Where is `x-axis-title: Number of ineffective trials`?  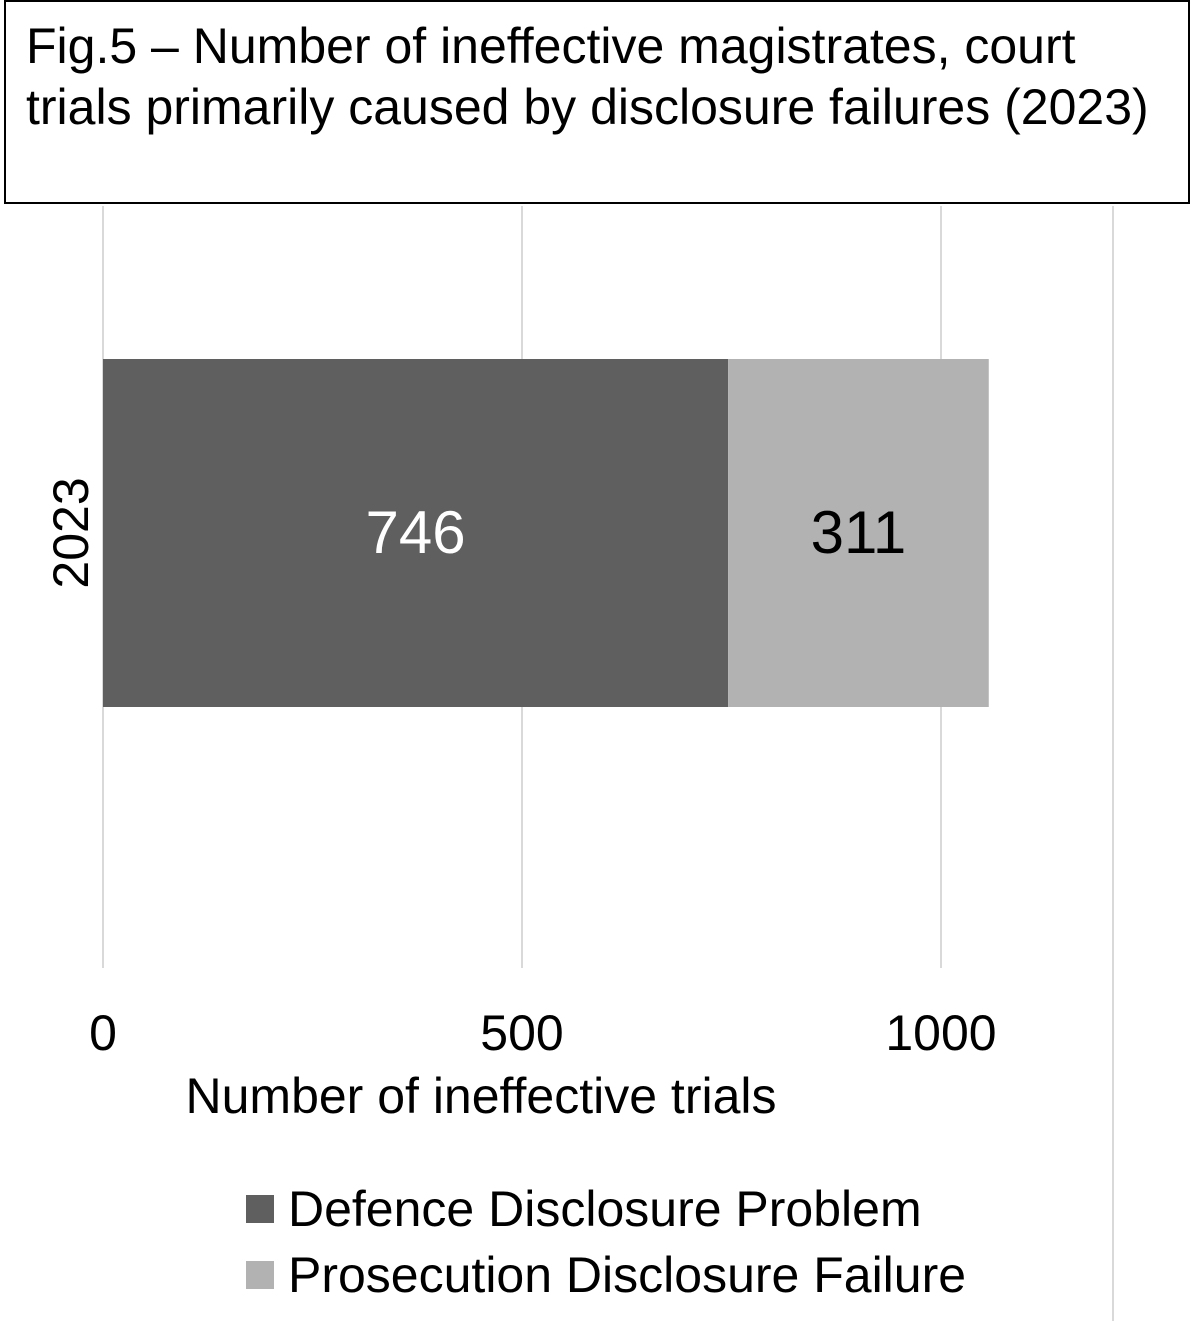
x-axis-title: Number of ineffective trials is located at coordinates (481, 1096).